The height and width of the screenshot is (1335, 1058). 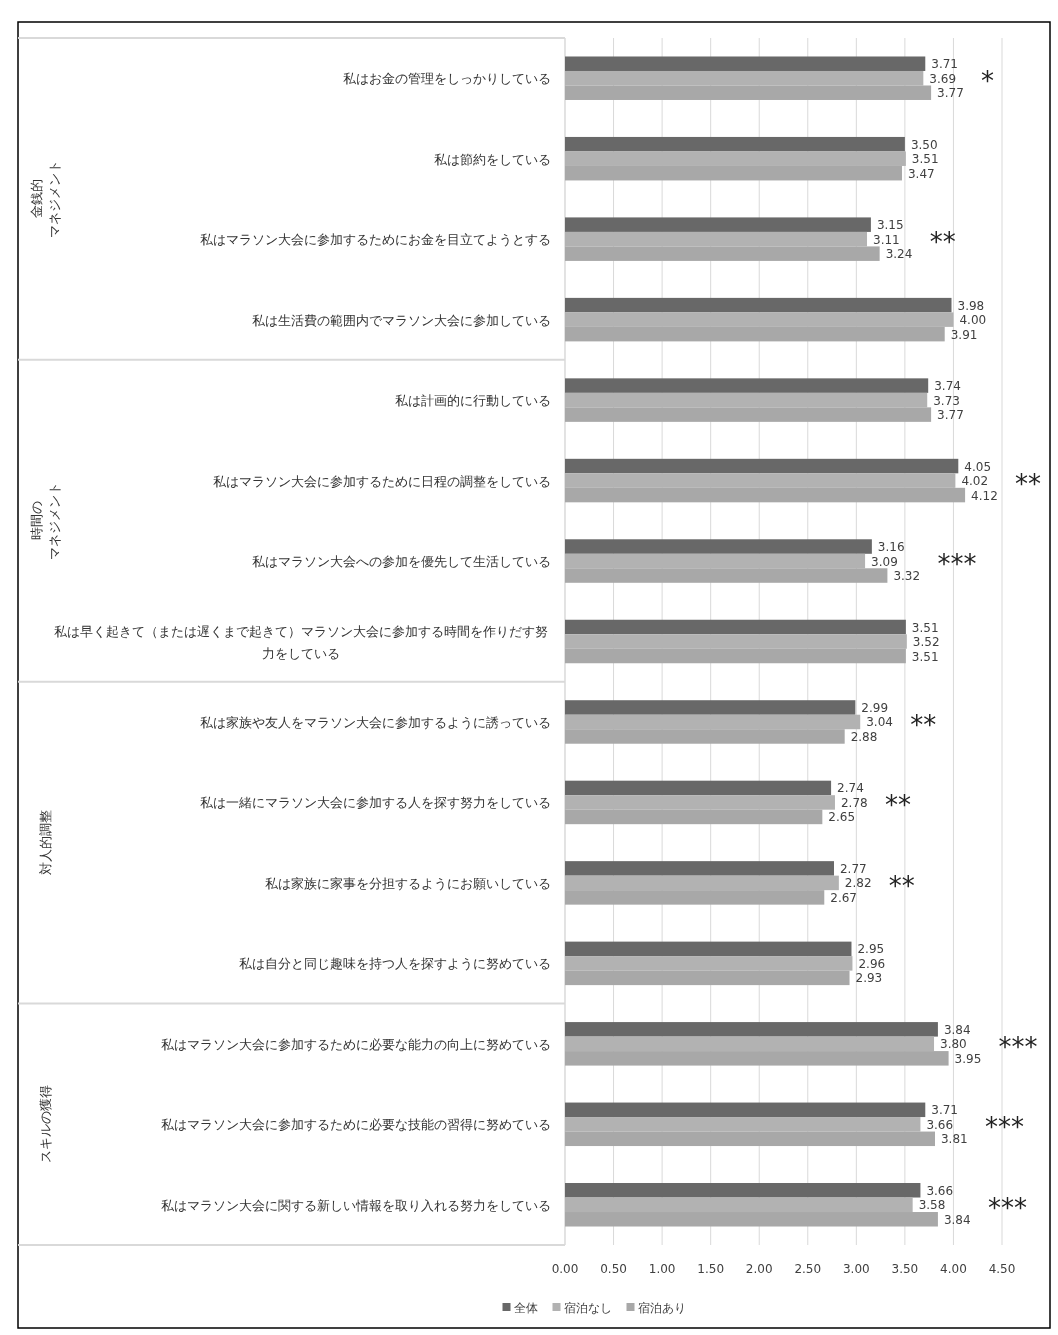 What do you see at coordinates (924, 144) in the screenshot?
I see `data-label: 3.50` at bounding box center [924, 144].